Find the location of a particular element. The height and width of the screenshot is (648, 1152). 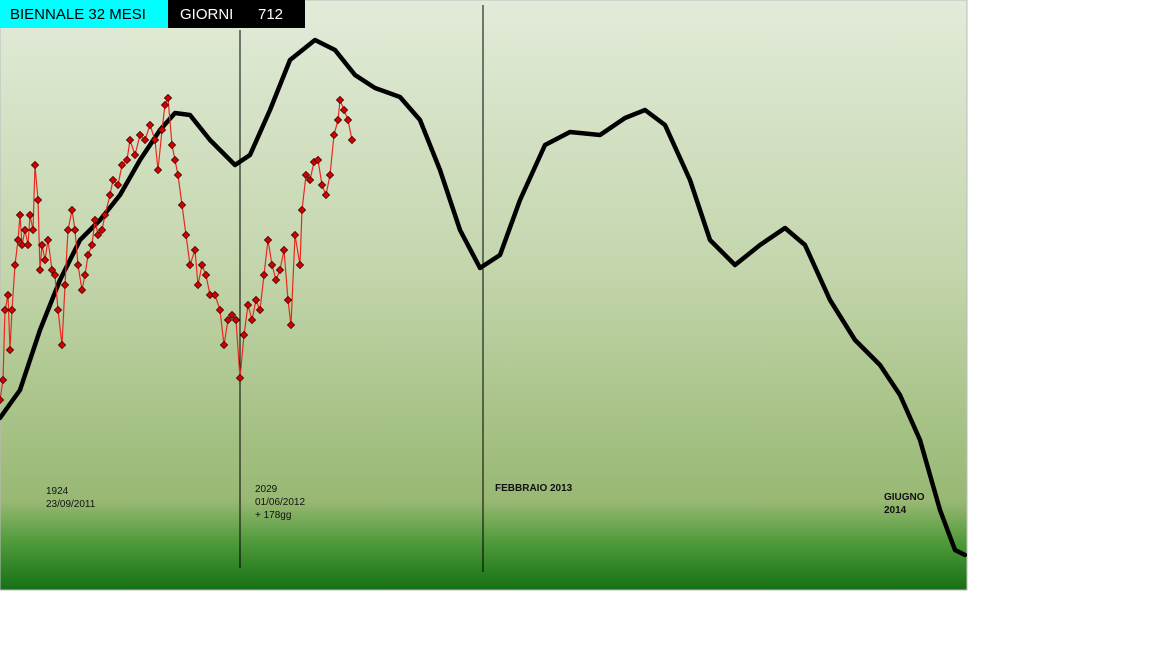

annotation: 23/09/2011 is located at coordinates (71, 504).